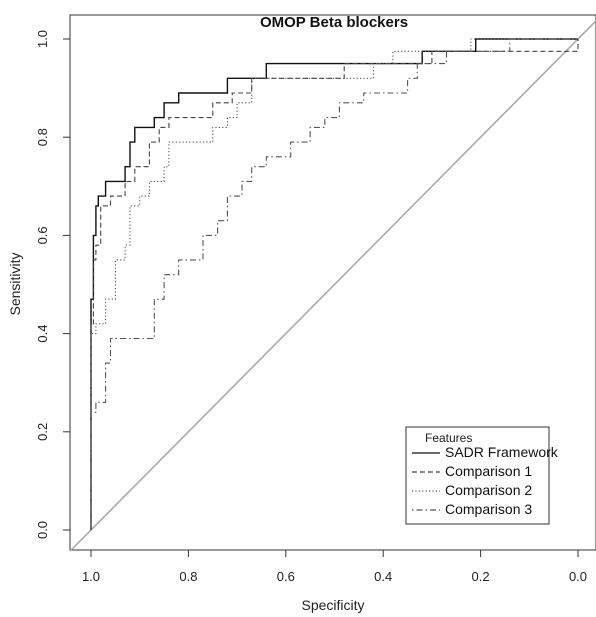  I want to click on legend-label-4: Comparison 3, so click(488, 509).